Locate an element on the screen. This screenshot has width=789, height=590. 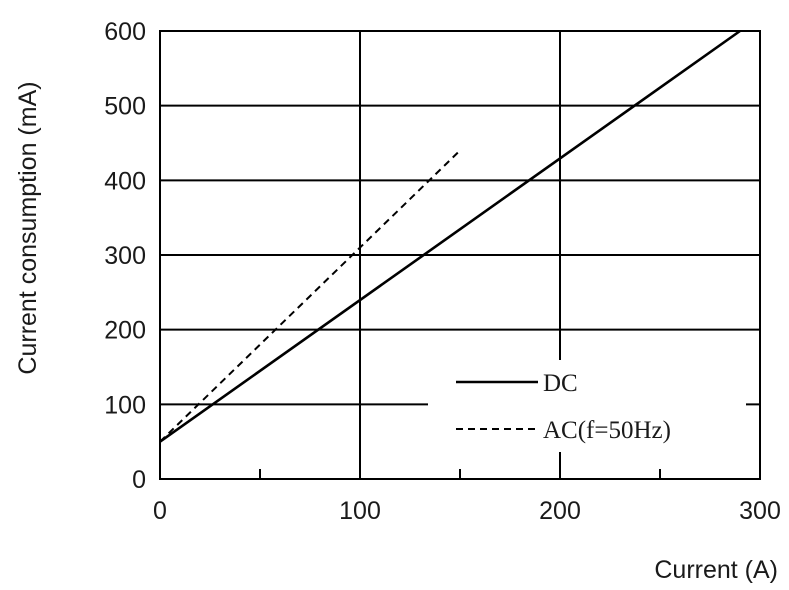
x-tick-label-300: 300 is located at coordinates (760, 511).